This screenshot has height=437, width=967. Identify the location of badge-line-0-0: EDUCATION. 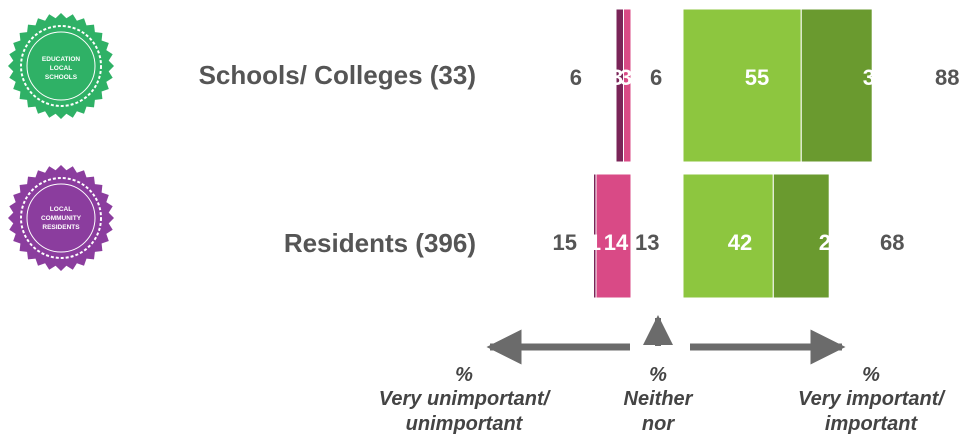
(61, 59).